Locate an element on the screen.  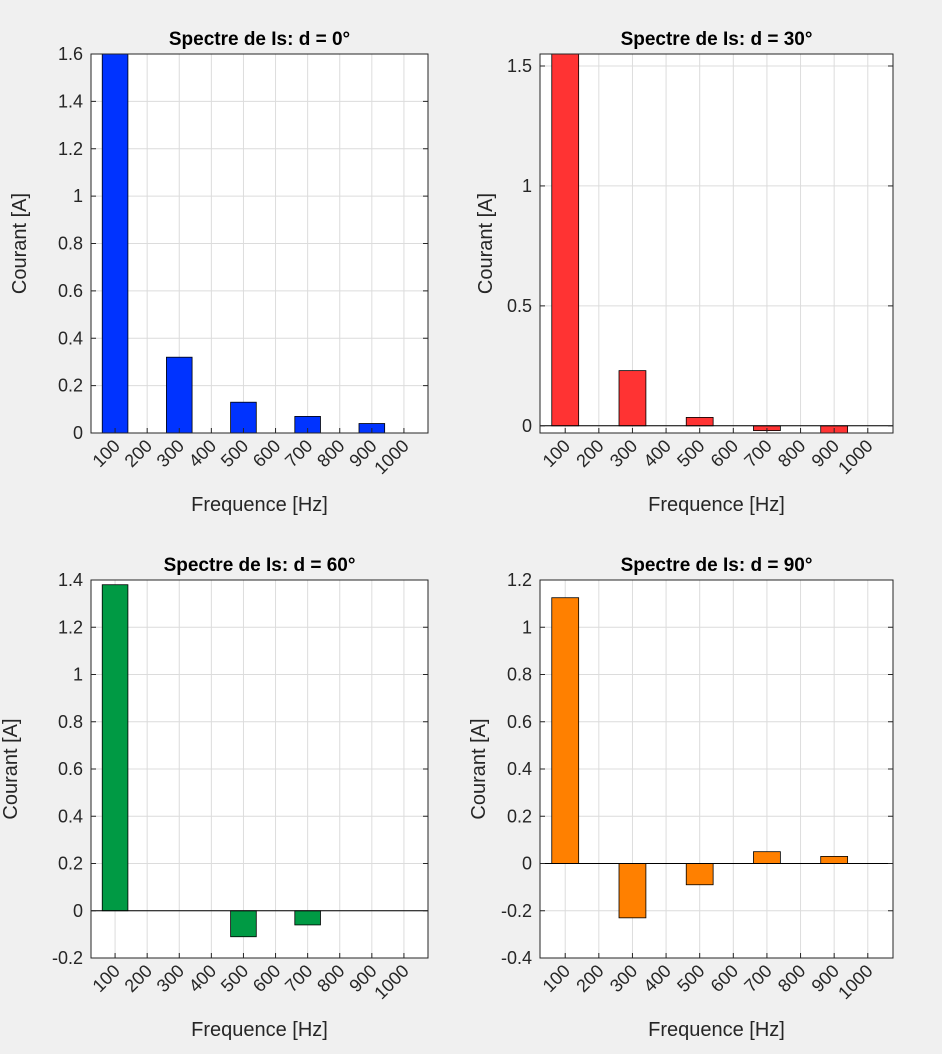
chart-title: Spectre de Is: d = 0° is located at coordinates (259, 39).